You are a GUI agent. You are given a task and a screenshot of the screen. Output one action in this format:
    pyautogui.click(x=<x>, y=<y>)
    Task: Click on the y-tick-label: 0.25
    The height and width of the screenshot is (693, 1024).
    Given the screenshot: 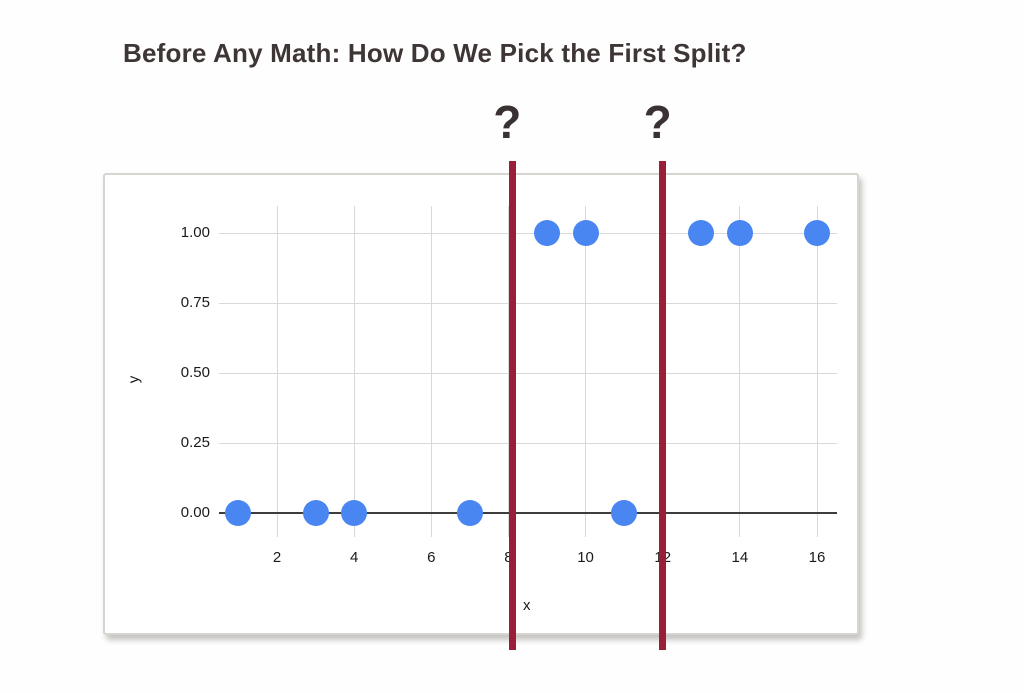 What is the action you would take?
    pyautogui.click(x=195, y=442)
    